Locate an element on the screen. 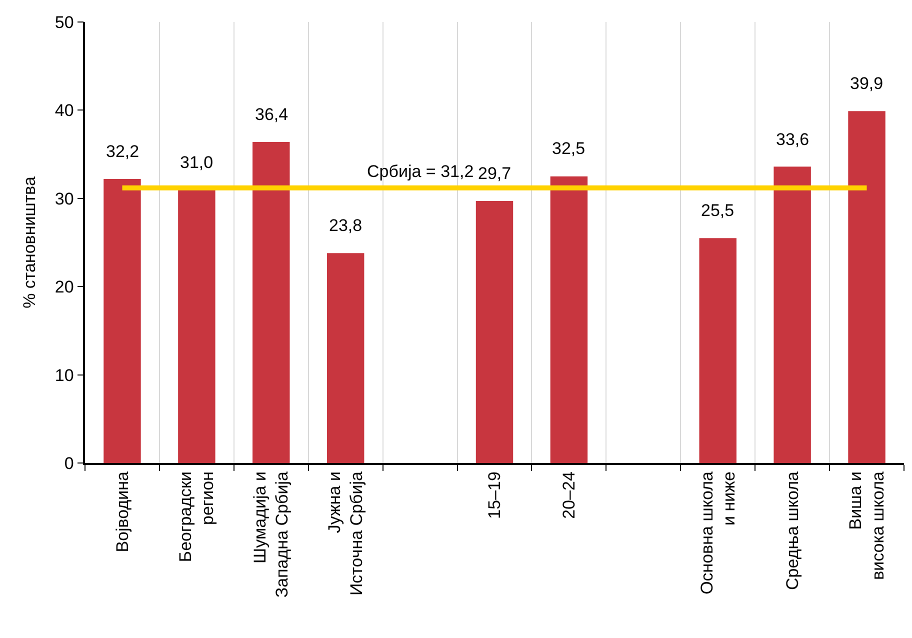 The image size is (912, 638). data-label: 32,5 is located at coordinates (569, 148).